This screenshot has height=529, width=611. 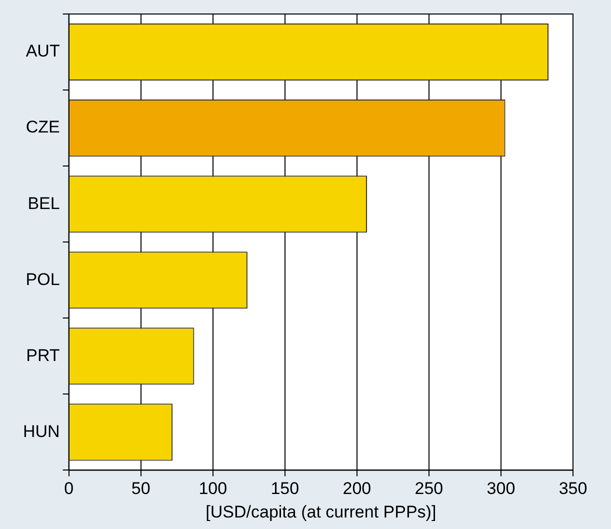 What do you see at coordinates (43, 355) in the screenshot?
I see `y-tick-label: PRT` at bounding box center [43, 355].